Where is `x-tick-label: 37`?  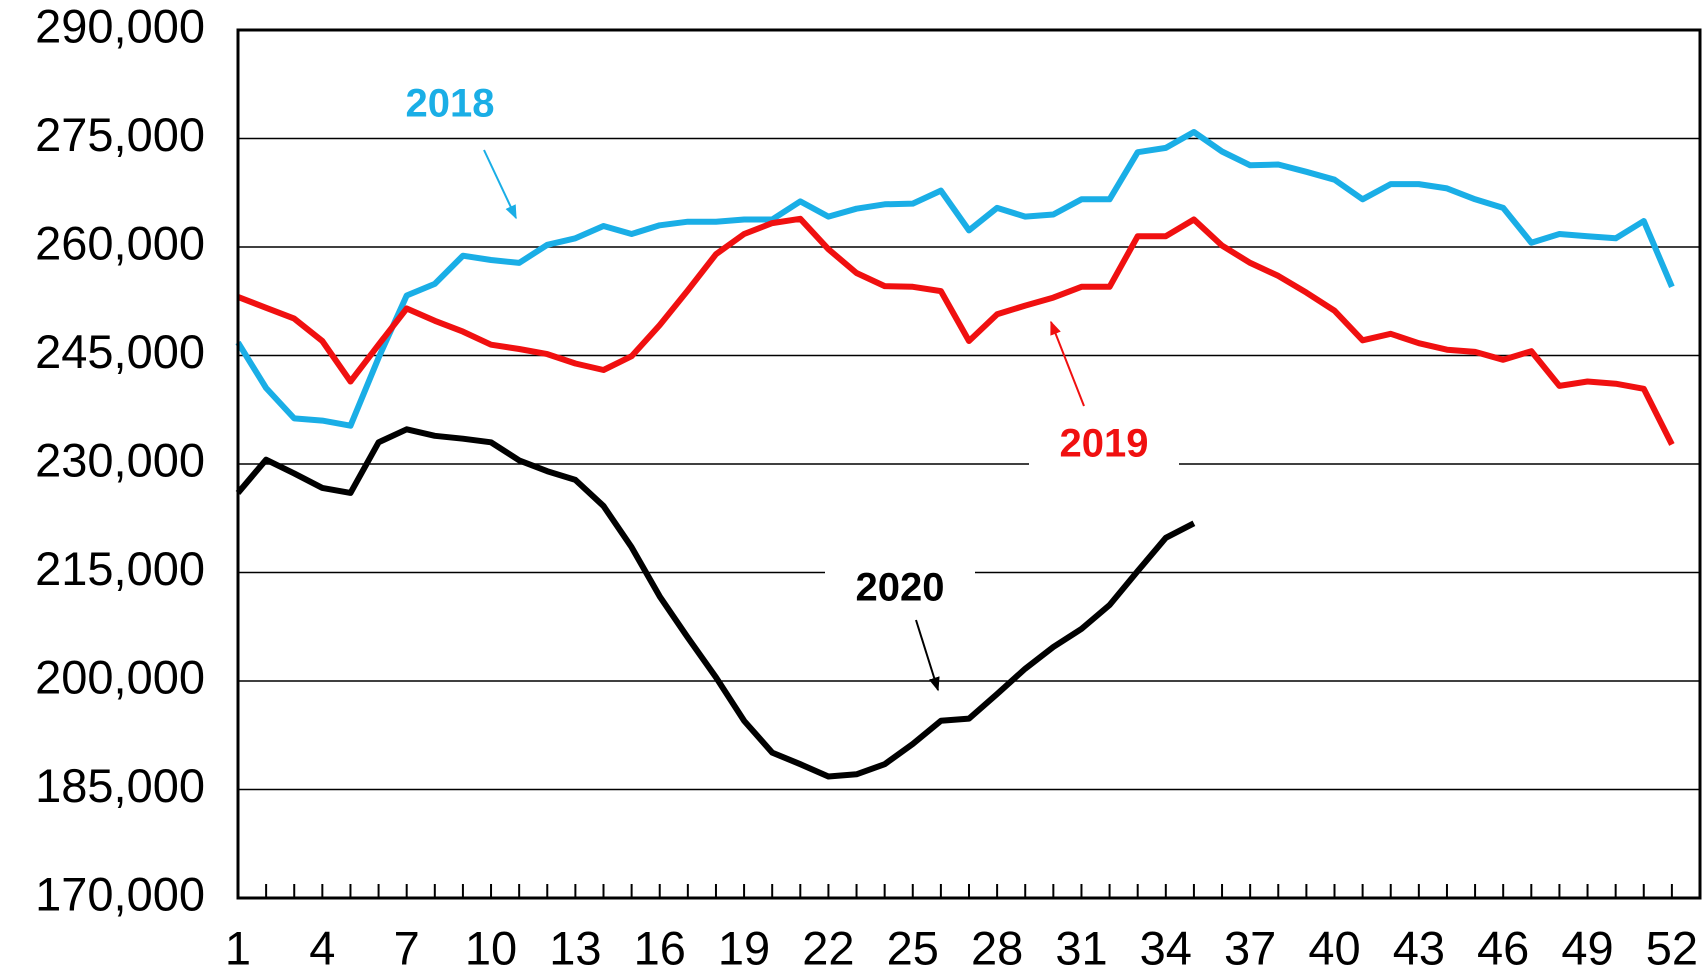
x-tick-label: 37 is located at coordinates (1250, 947).